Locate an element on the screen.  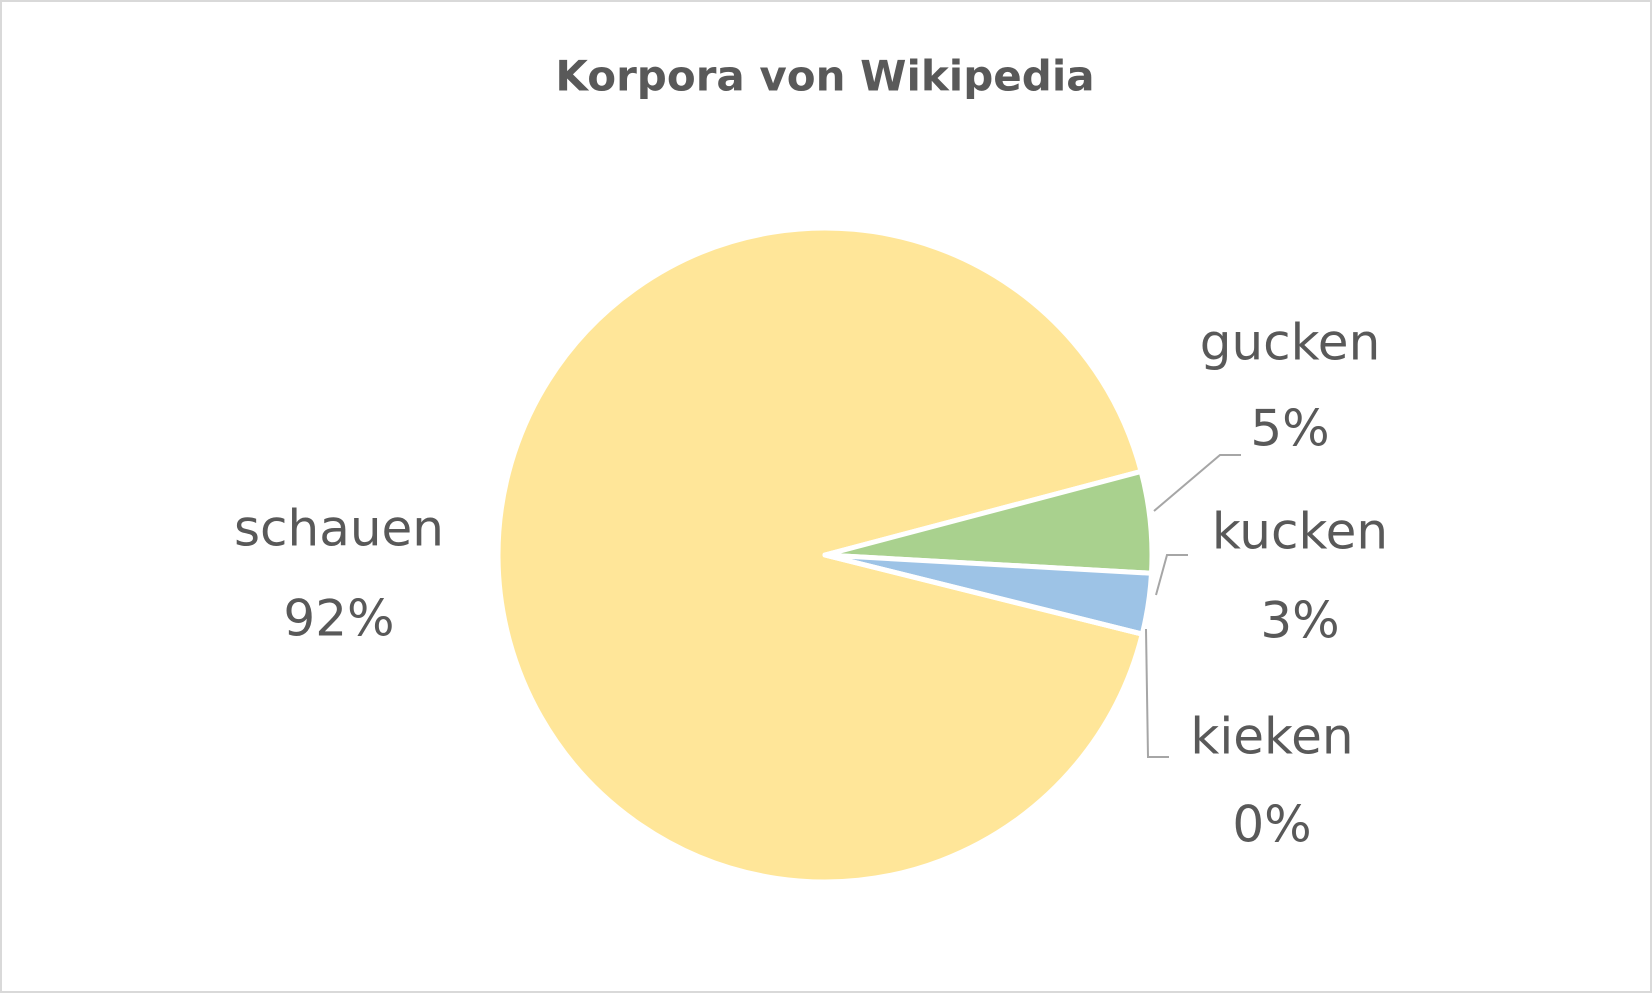
data-label-value: 3% is located at coordinates (1299, 621).